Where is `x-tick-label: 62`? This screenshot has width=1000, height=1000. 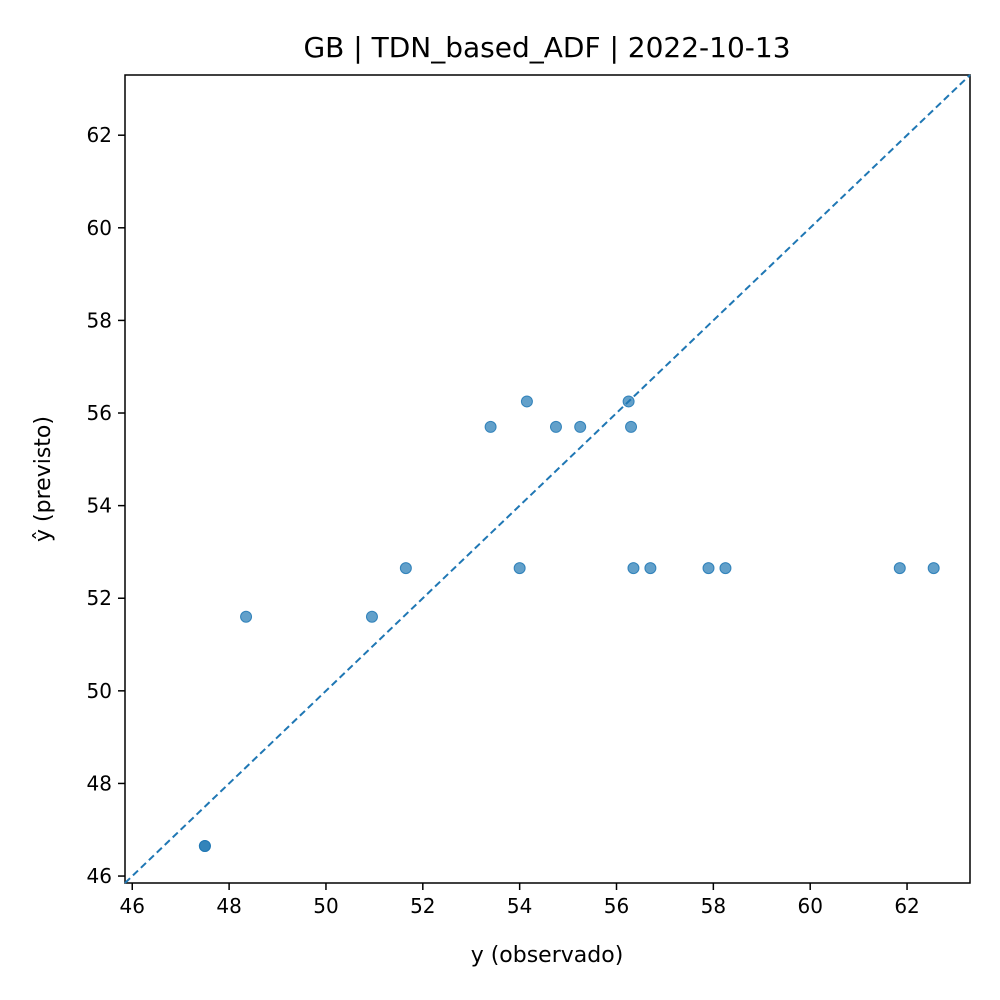 x-tick-label: 62 is located at coordinates (906, 906).